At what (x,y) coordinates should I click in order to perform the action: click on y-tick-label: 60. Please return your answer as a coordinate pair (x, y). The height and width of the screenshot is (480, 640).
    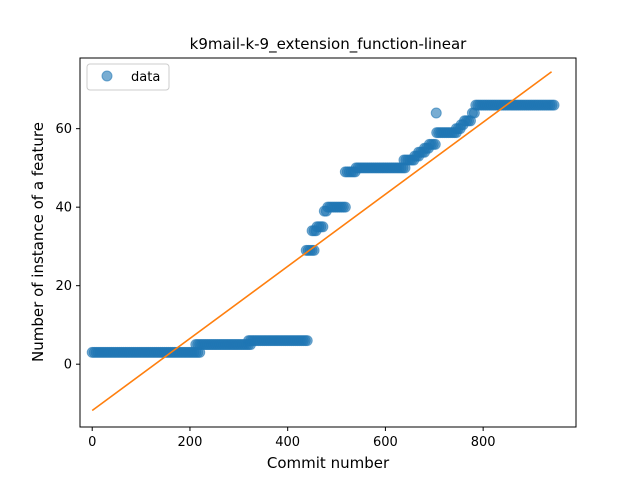
    Looking at the image, I should click on (63, 129).